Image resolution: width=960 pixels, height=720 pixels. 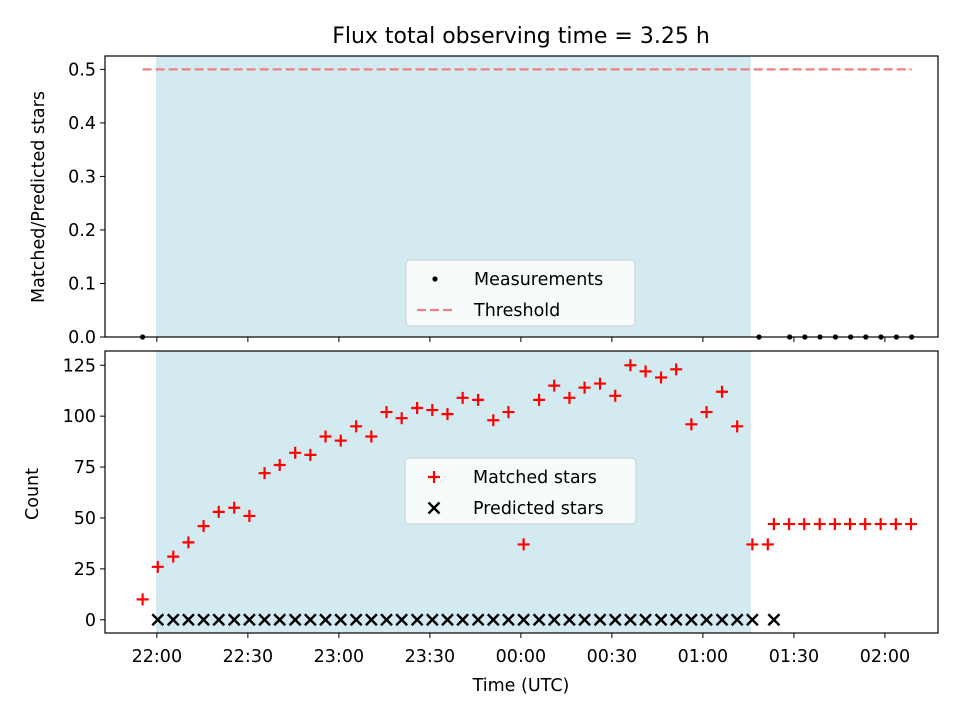 I want to click on x-tick-label: 23:00, so click(x=339, y=657).